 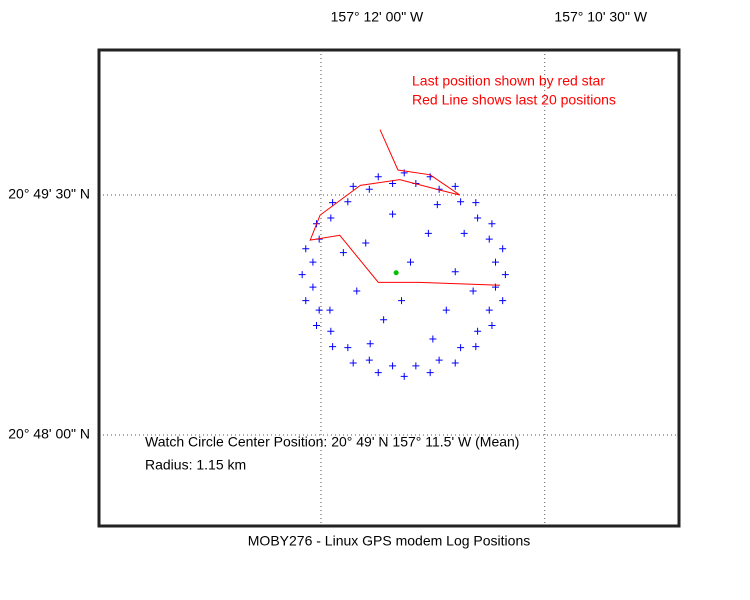 What do you see at coordinates (49, 434) in the screenshot?
I see `y-tick-label: 20° 48' 00" N` at bounding box center [49, 434].